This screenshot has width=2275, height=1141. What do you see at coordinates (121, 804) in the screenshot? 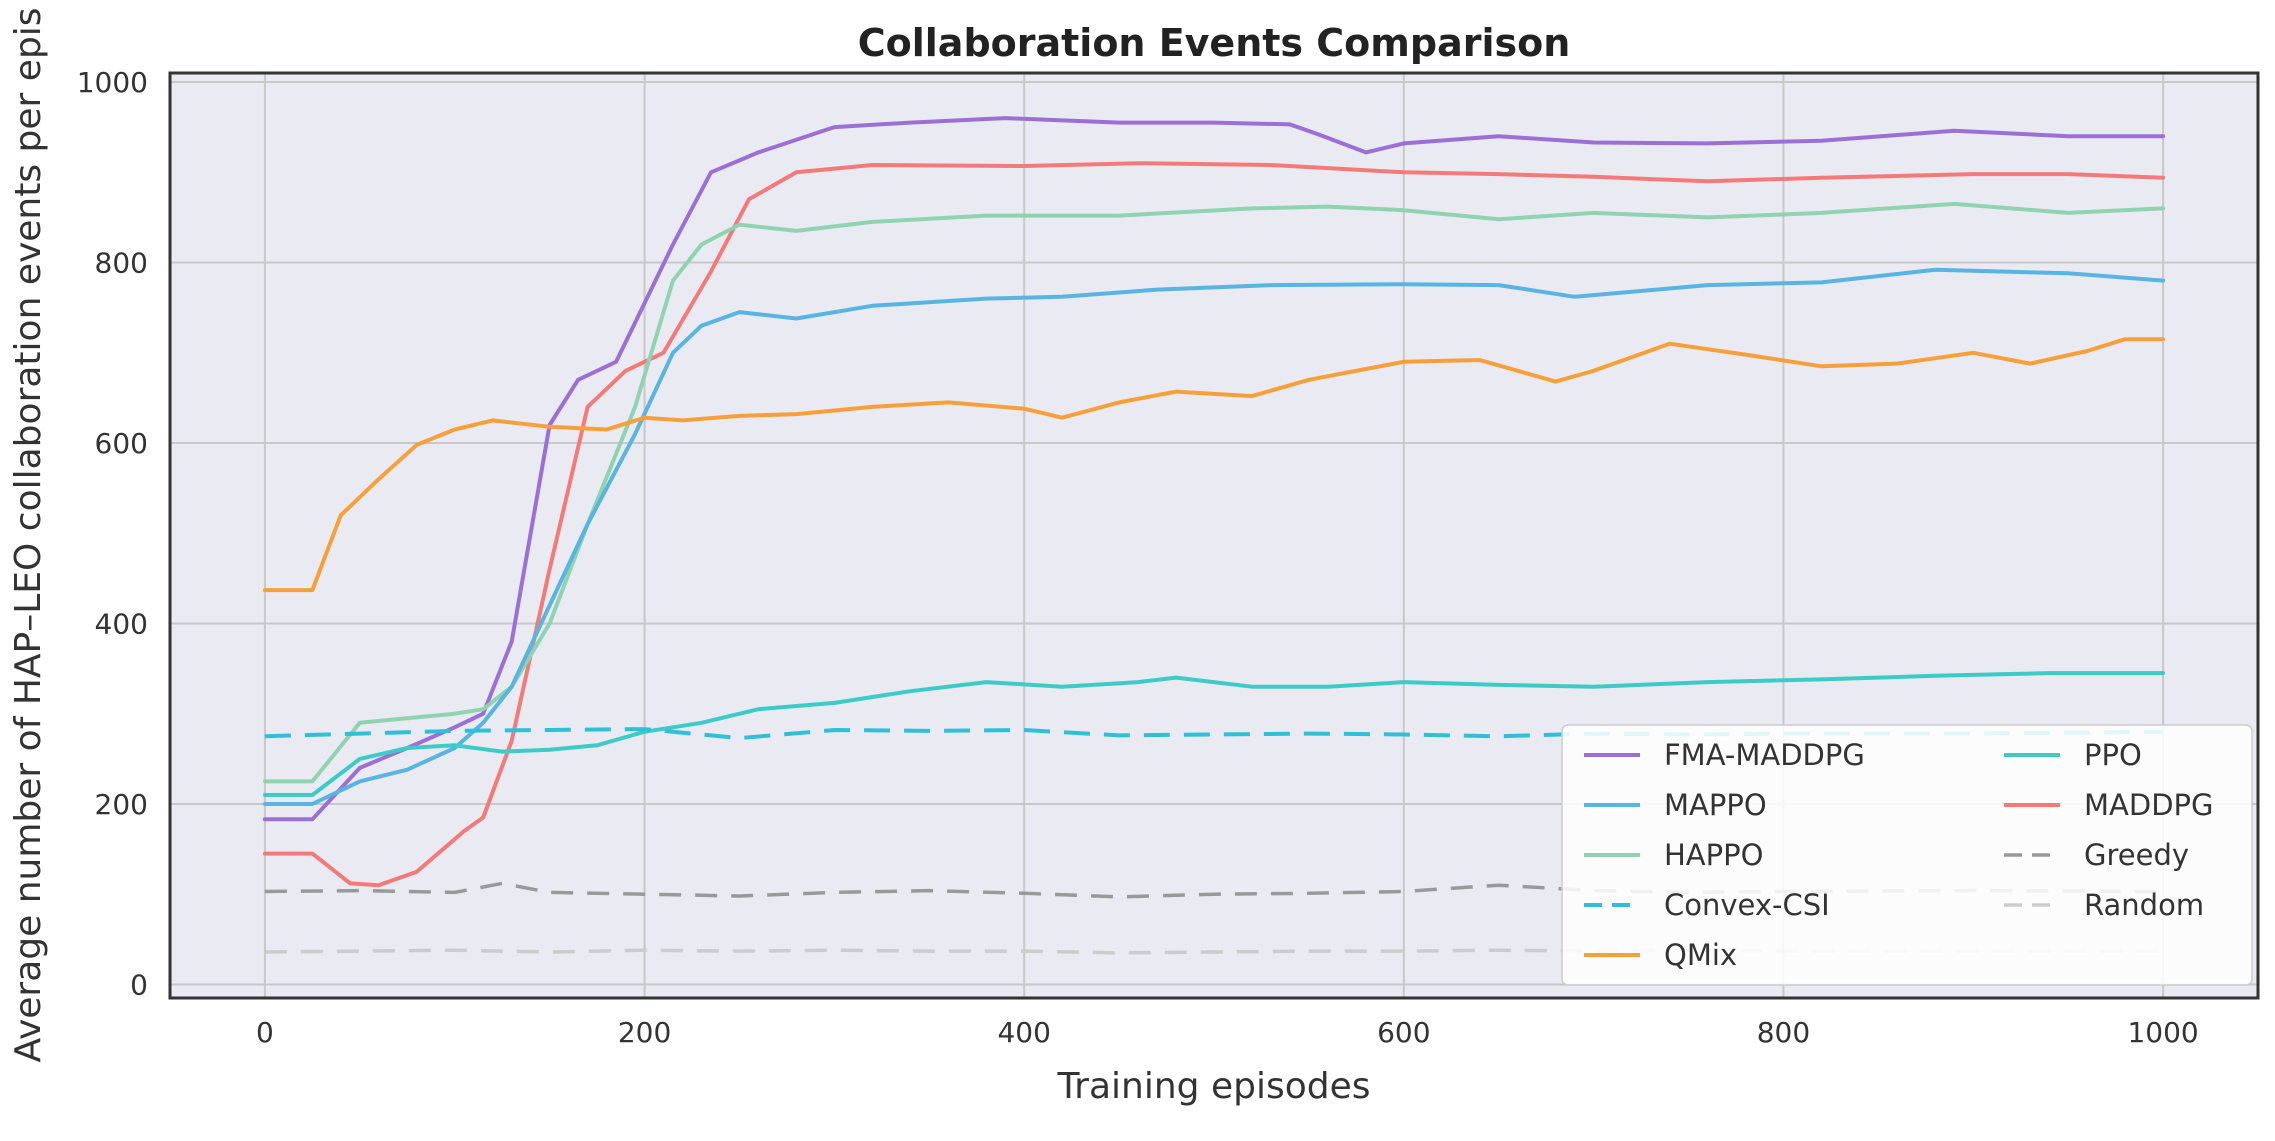
I see `y-tick-label: 200` at bounding box center [121, 804].